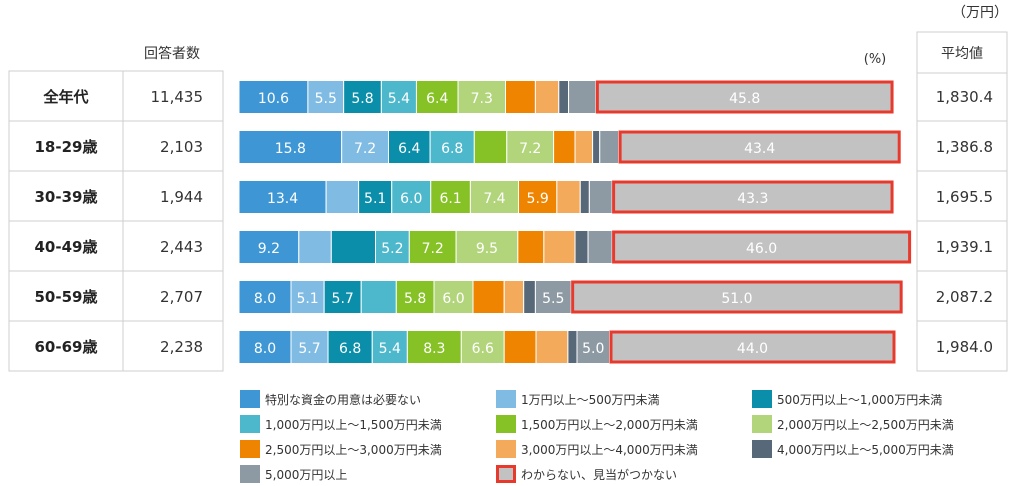 This screenshot has width=1015, height=486. What do you see at coordinates (964, 247) in the screenshot?
I see `average-value: 1,939.1` at bounding box center [964, 247].